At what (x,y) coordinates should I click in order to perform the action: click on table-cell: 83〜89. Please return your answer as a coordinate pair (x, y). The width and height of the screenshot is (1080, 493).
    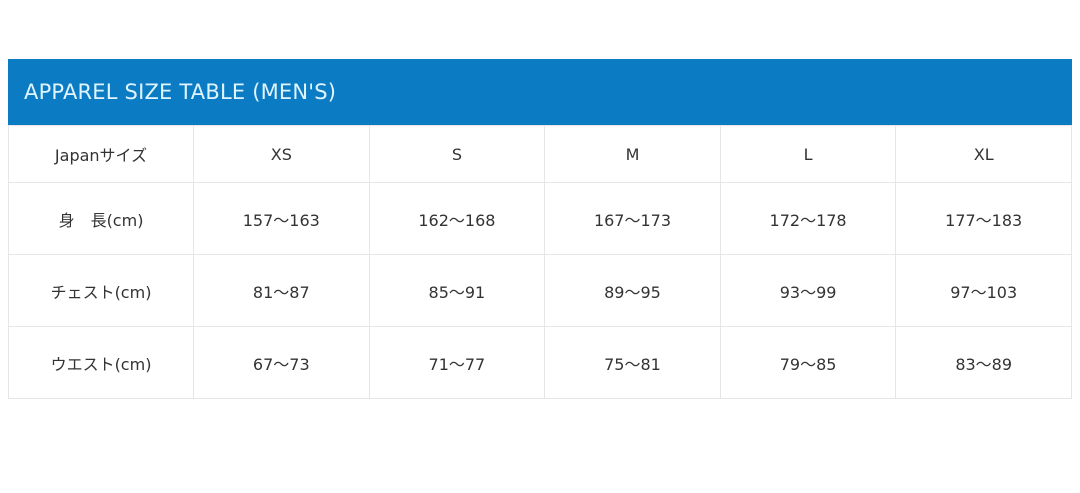
    Looking at the image, I should click on (983, 362).